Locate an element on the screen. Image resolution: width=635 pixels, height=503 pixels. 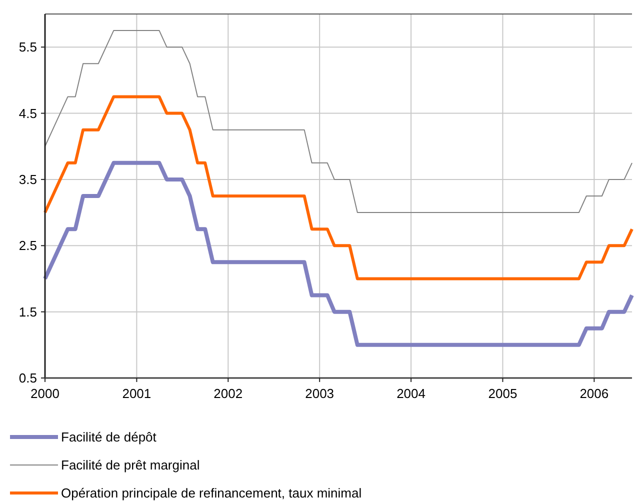
y-tick-label: 4.5 is located at coordinates (27, 113).